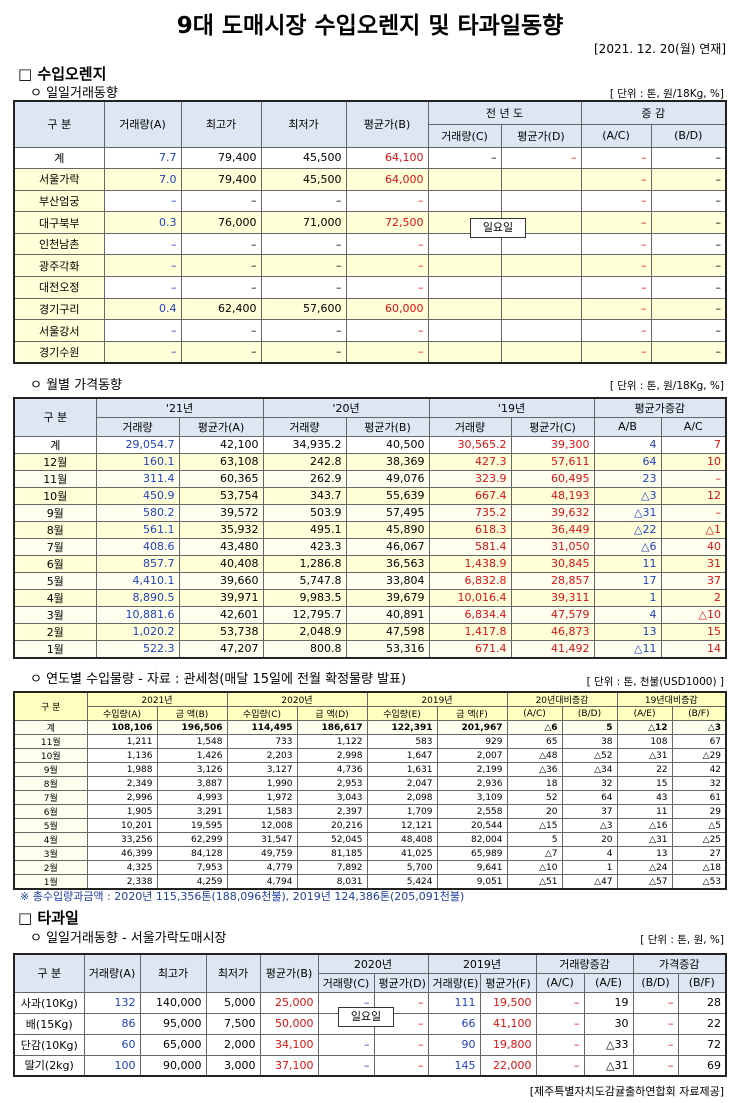  I want to click on cell: 42, so click(699, 769).